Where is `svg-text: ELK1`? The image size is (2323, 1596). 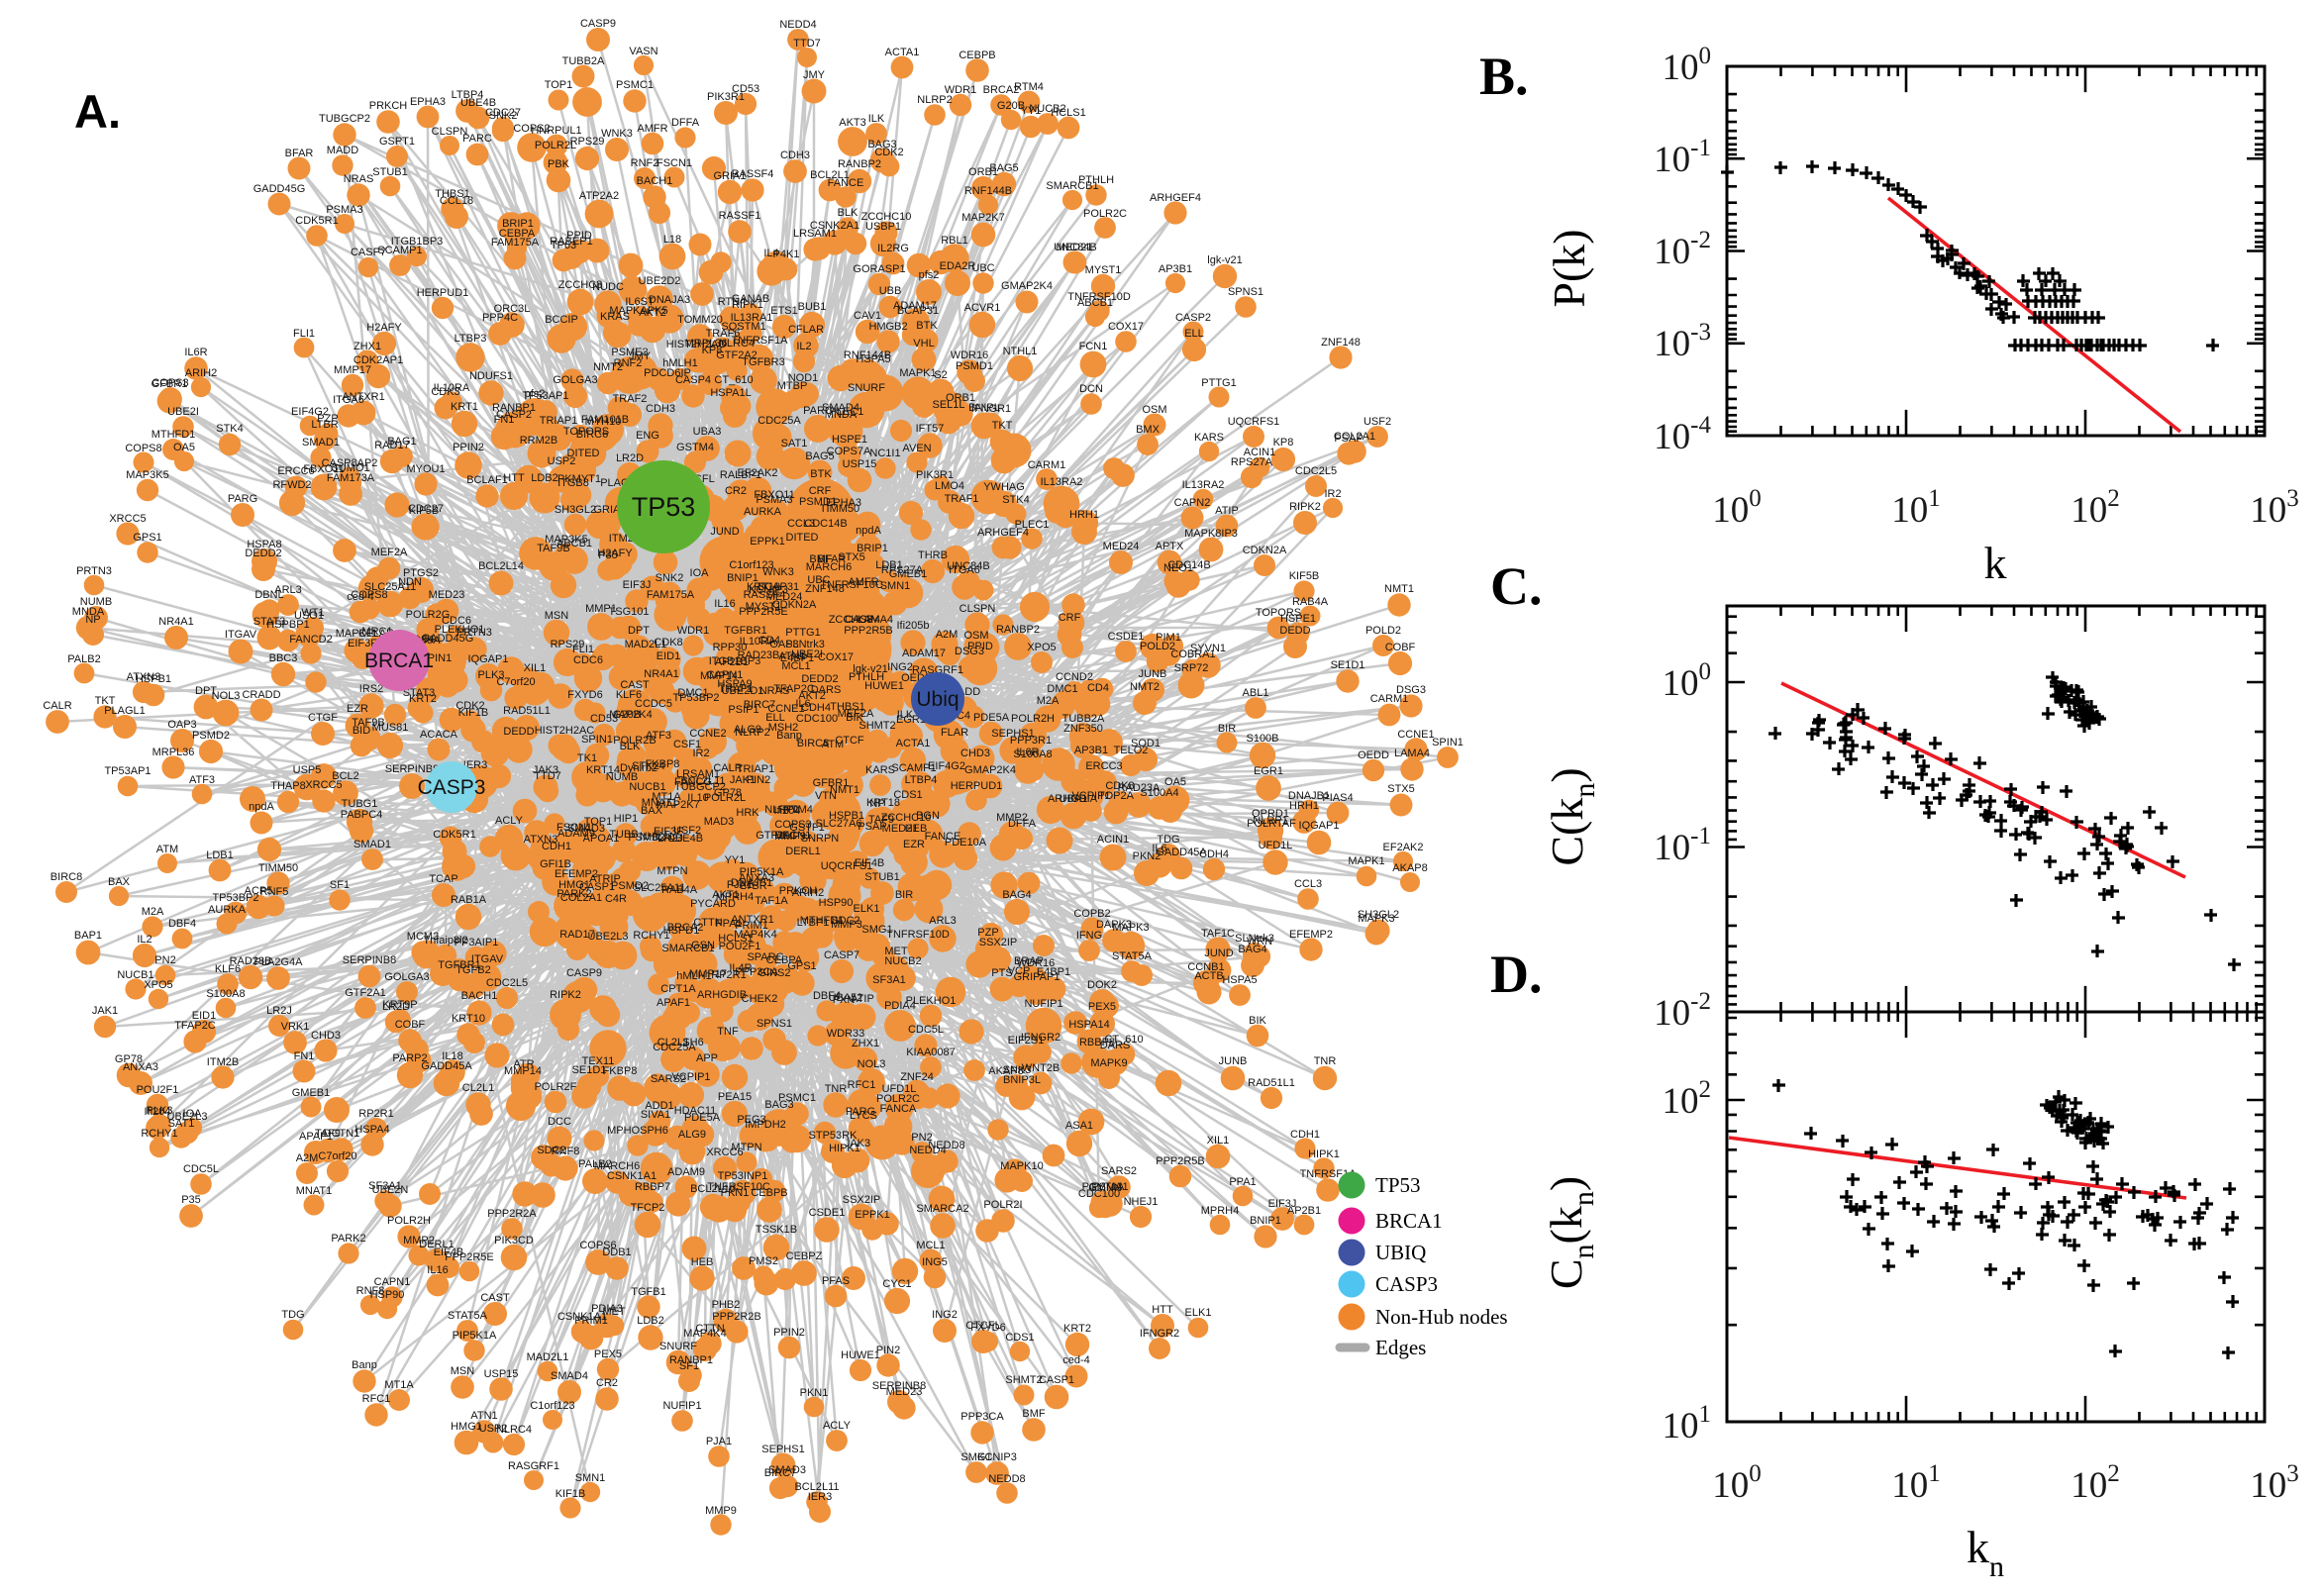 svg-text: ELK1 is located at coordinates (1198, 1313).